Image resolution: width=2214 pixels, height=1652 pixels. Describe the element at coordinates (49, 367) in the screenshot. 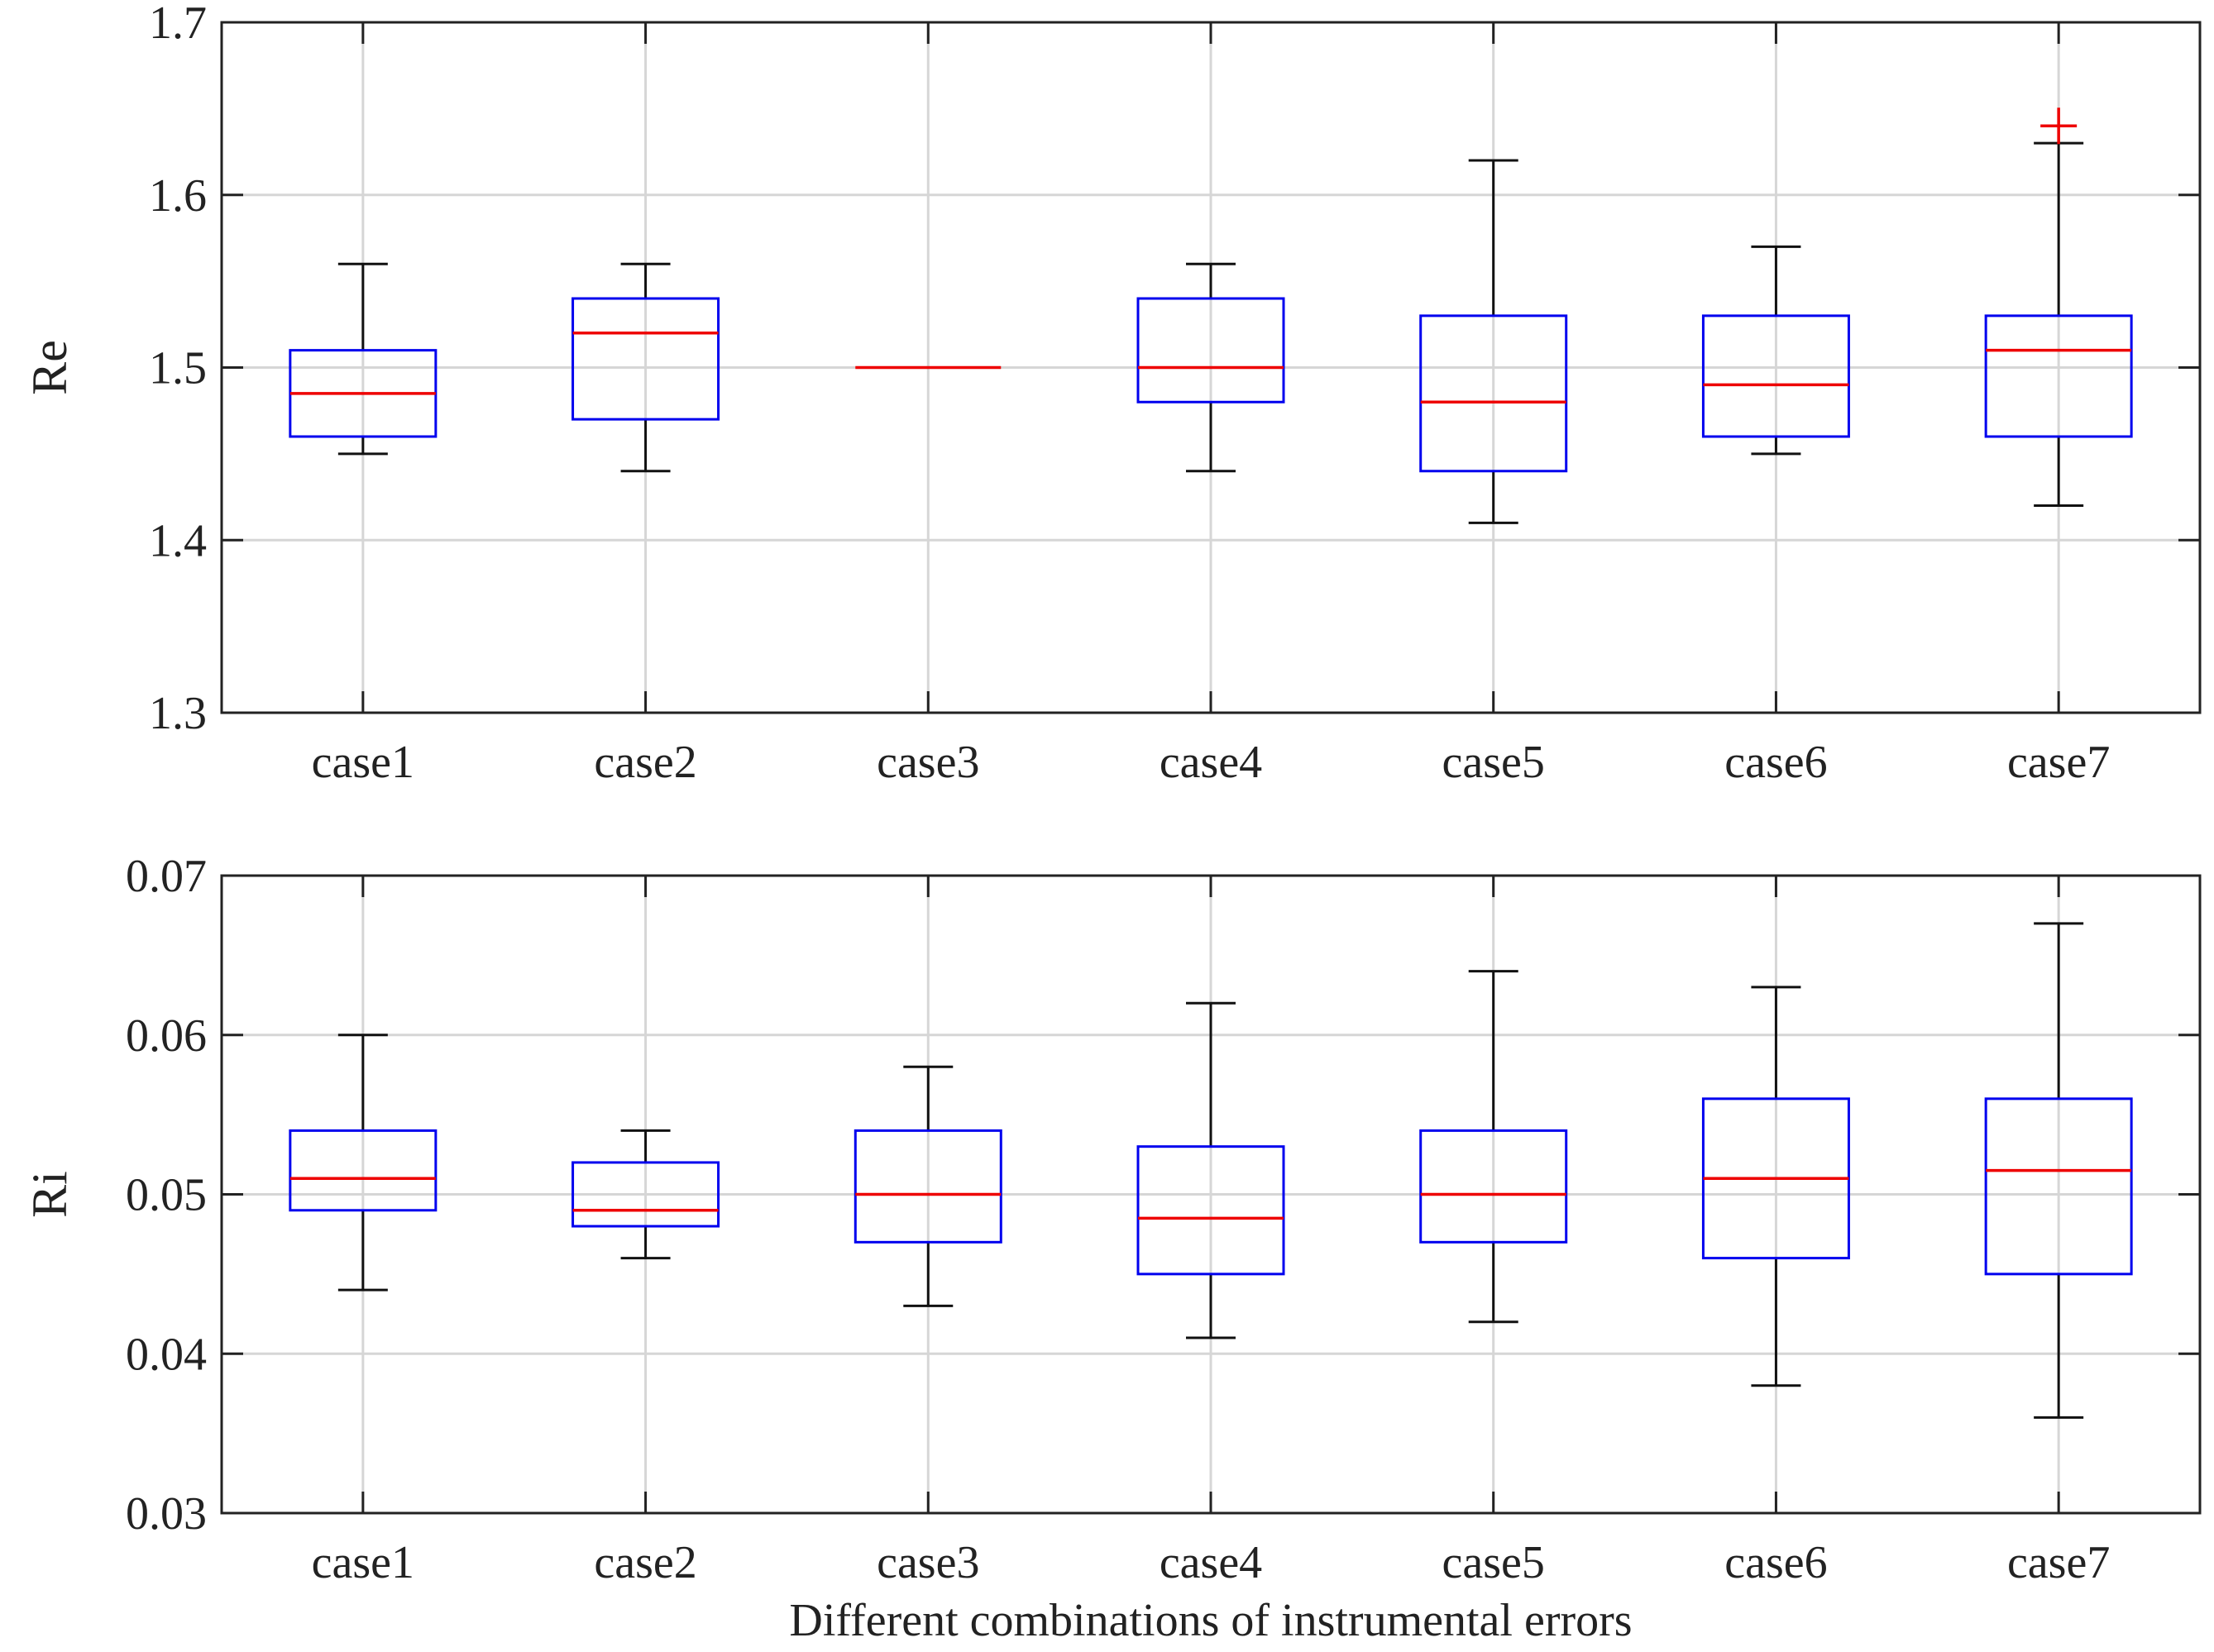

I see `y-axis-title: Re` at that location.